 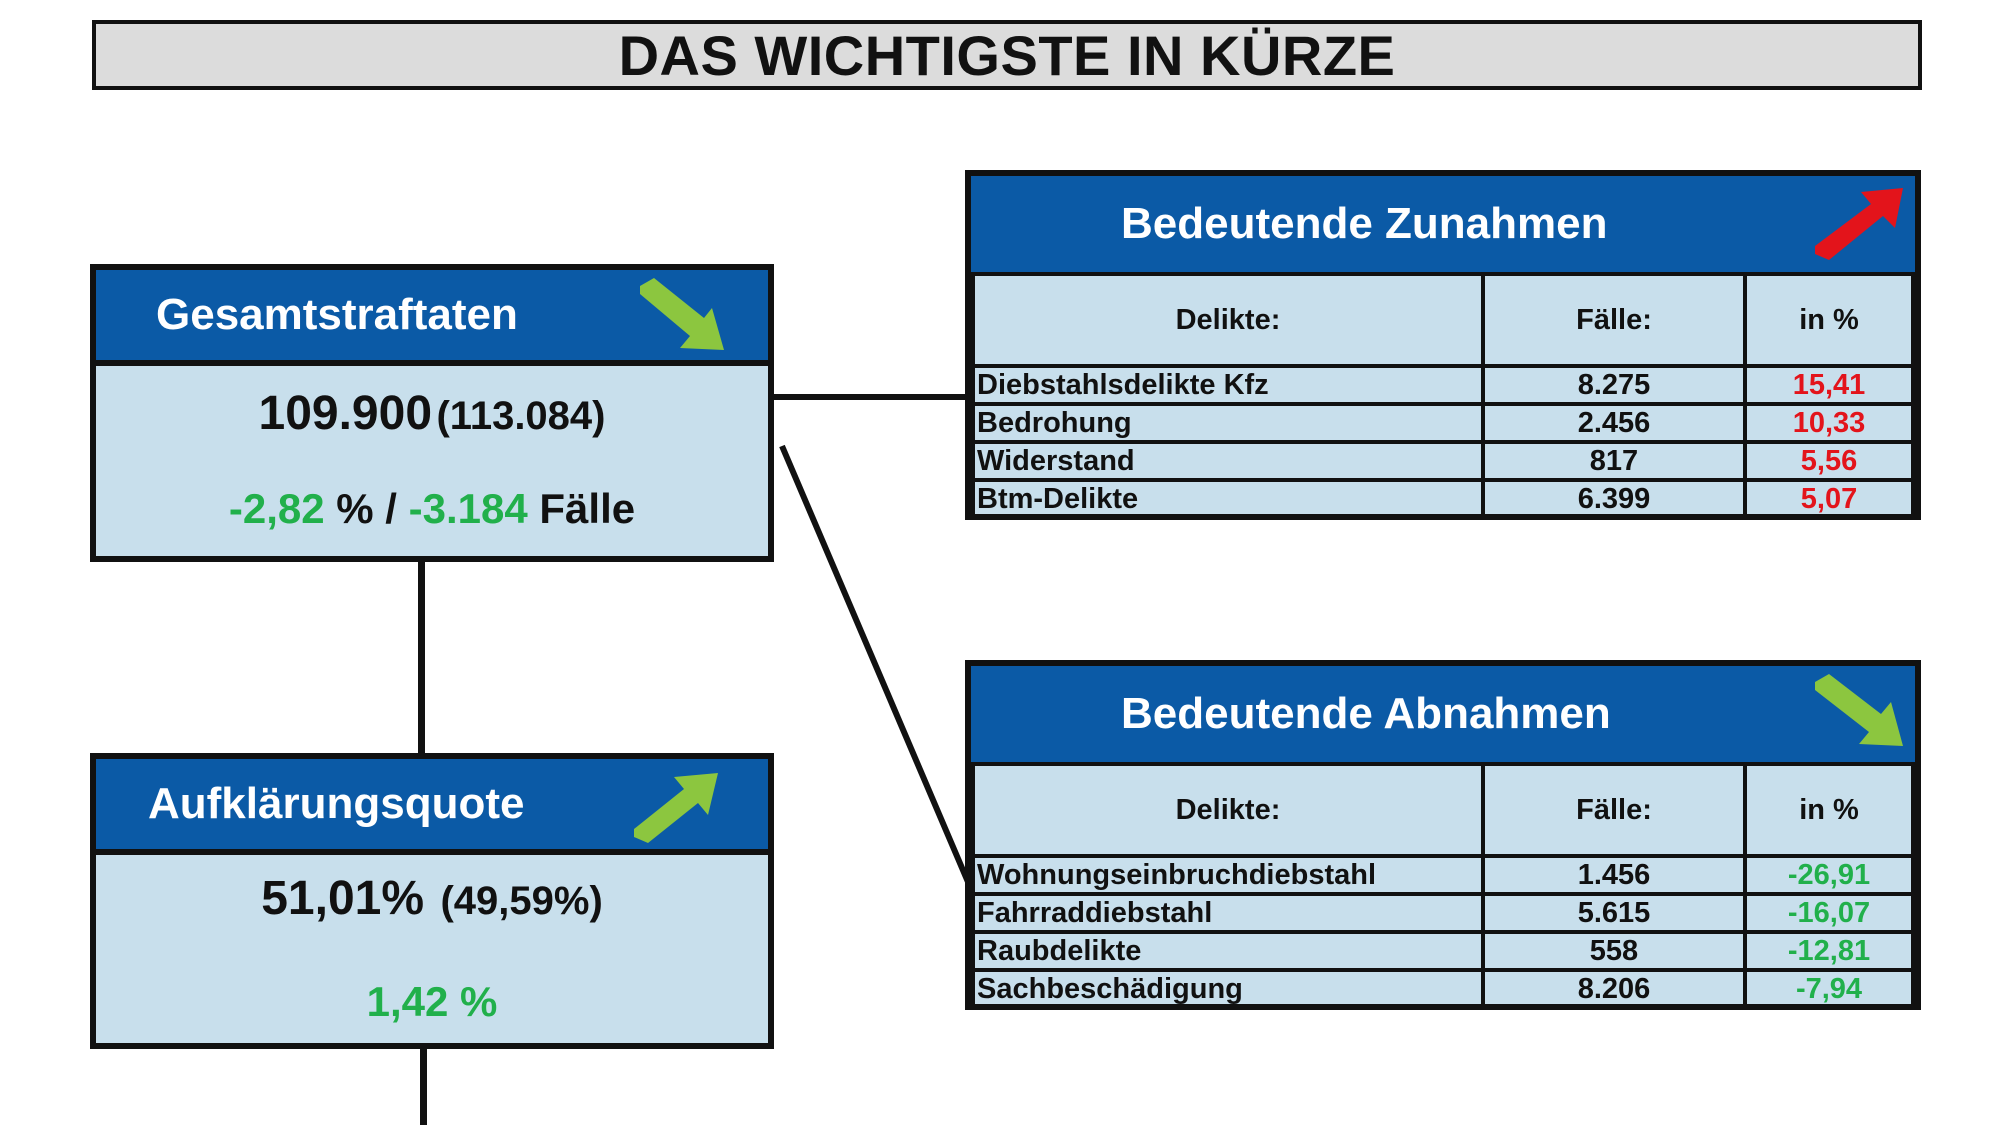 What do you see at coordinates (1614, 810) in the screenshot?
I see `decreases-col-faelle: Fälle:` at bounding box center [1614, 810].